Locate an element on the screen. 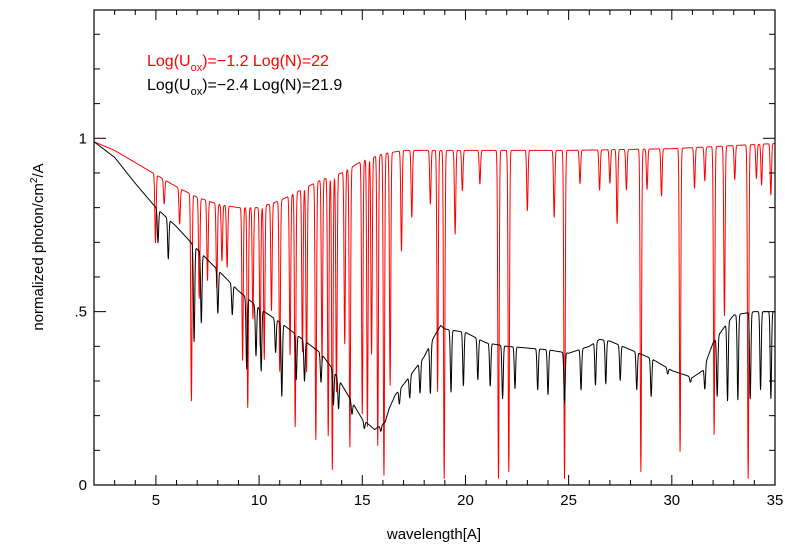 This screenshot has height=548, width=785. x-tick-label: 30 is located at coordinates (671, 500).